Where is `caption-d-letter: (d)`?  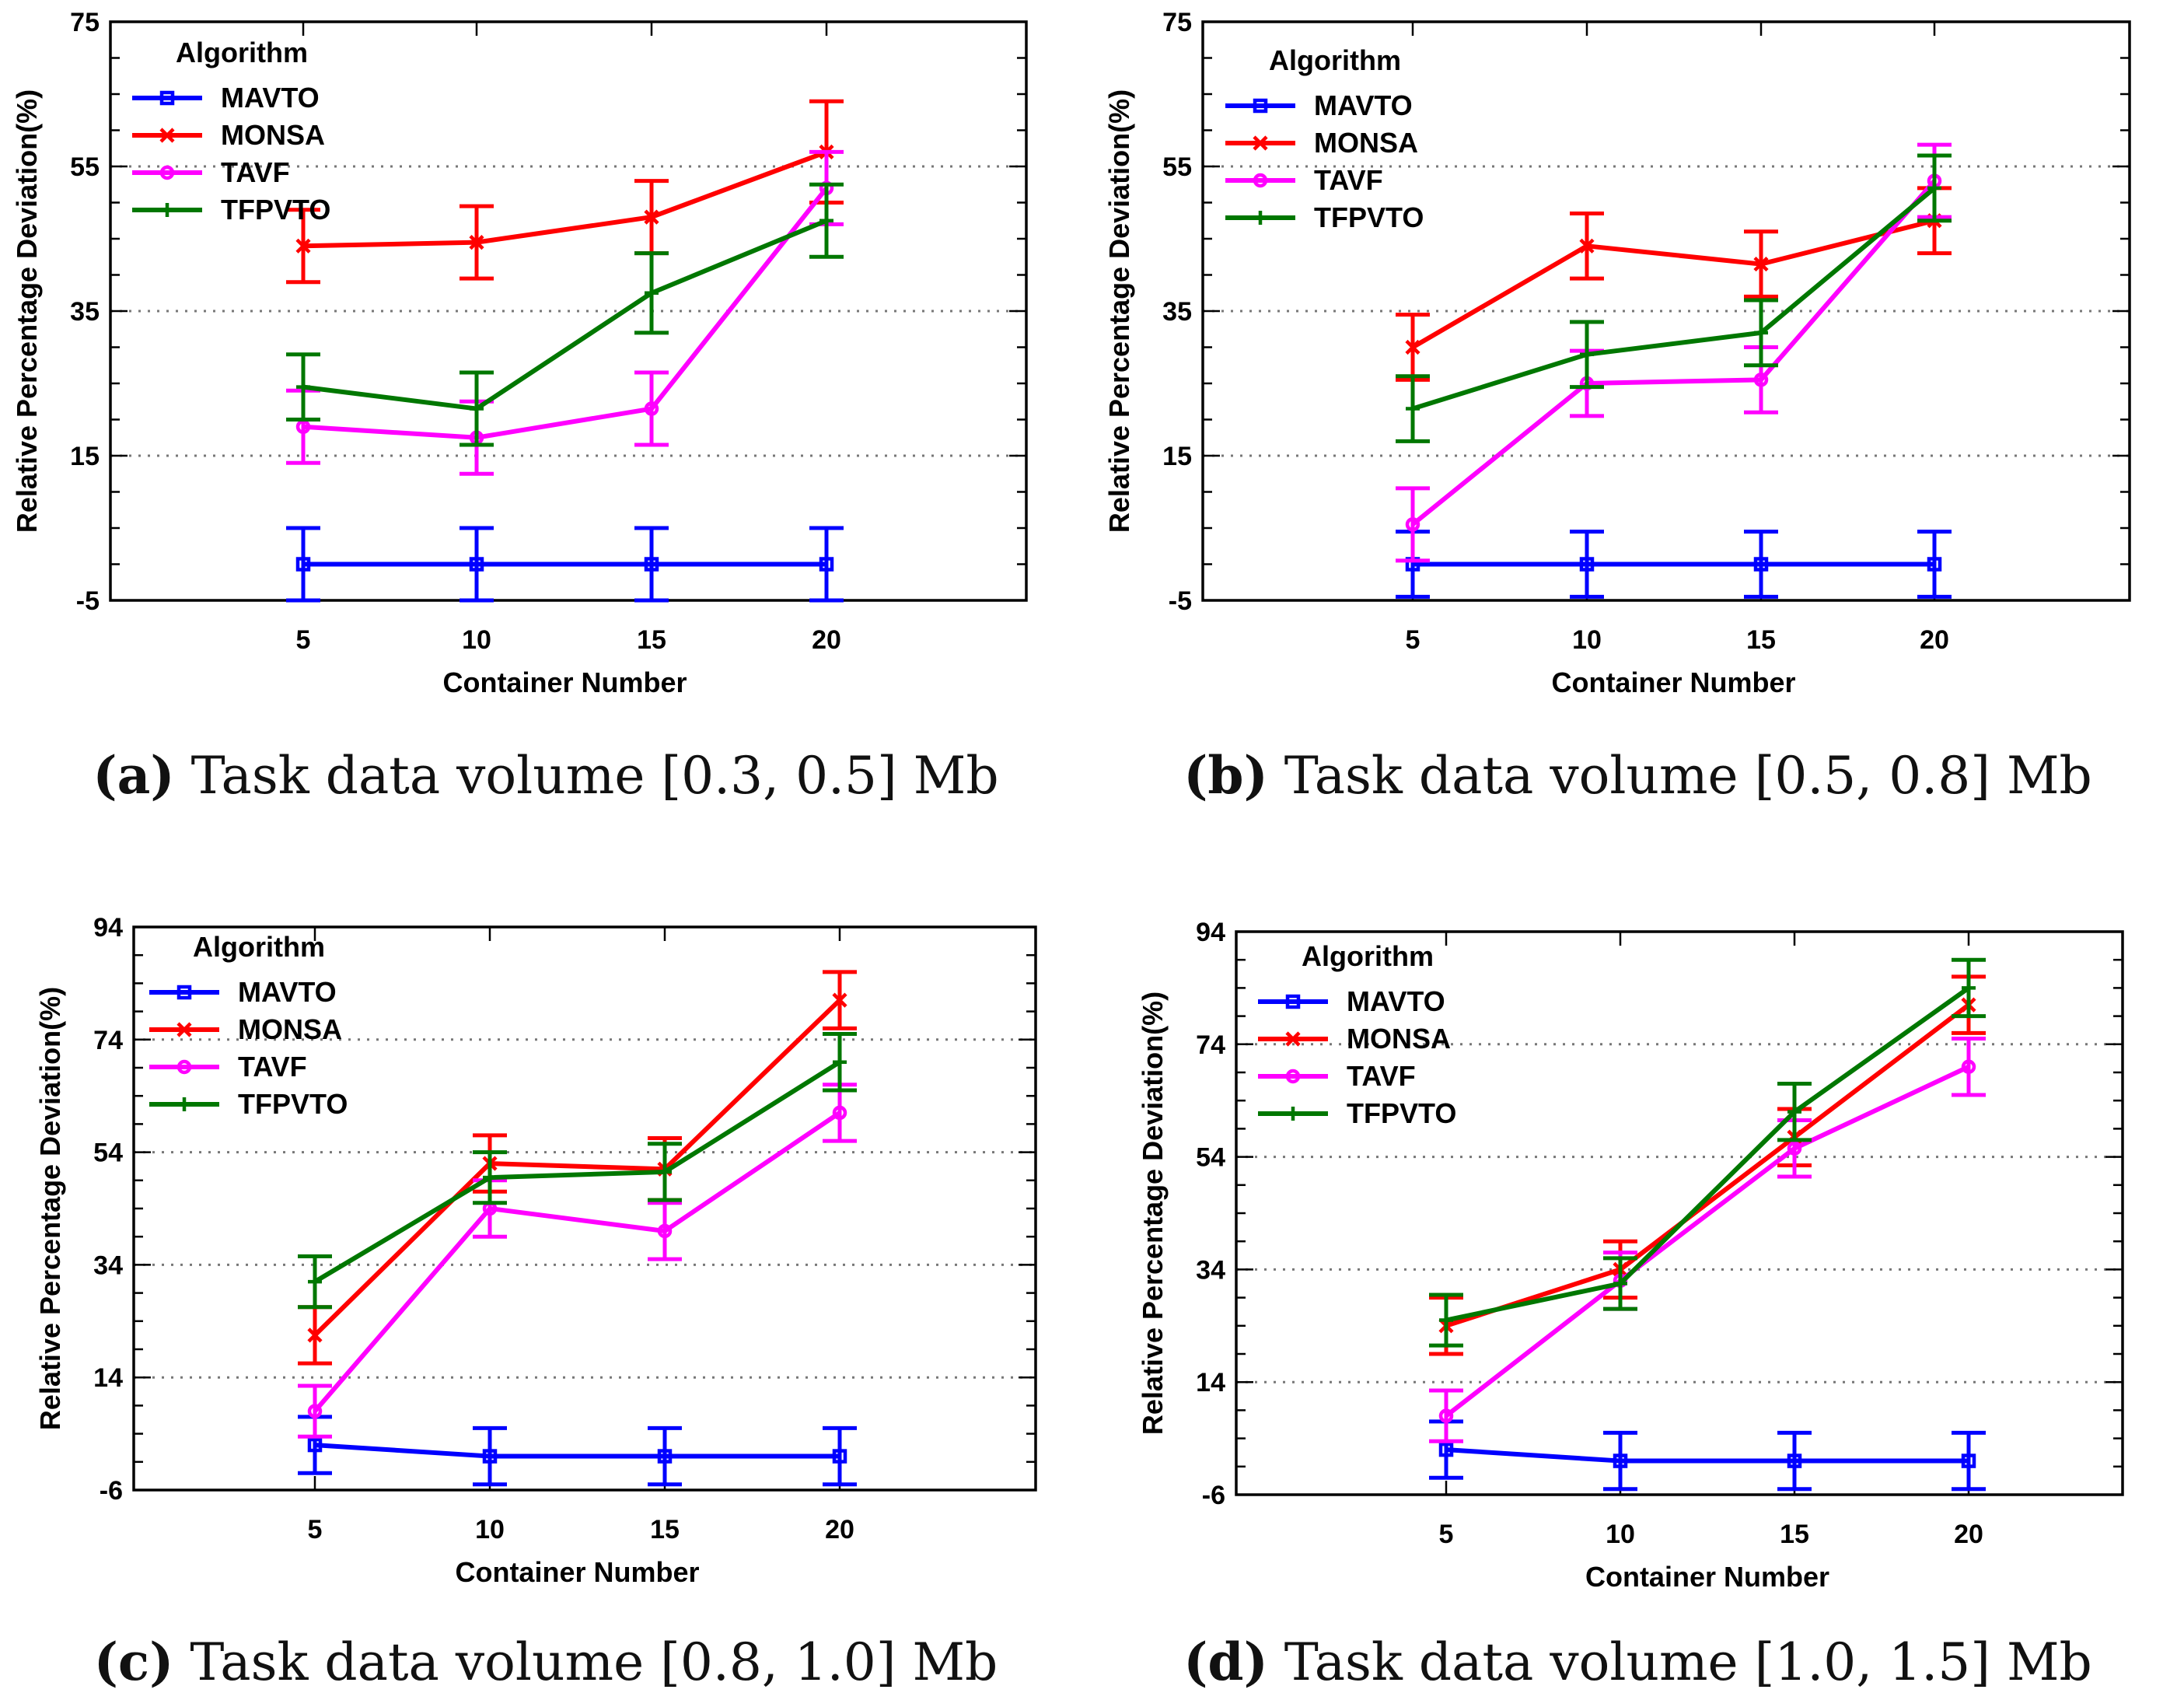
caption-d-letter: (d) is located at coordinates (1225, 1662).